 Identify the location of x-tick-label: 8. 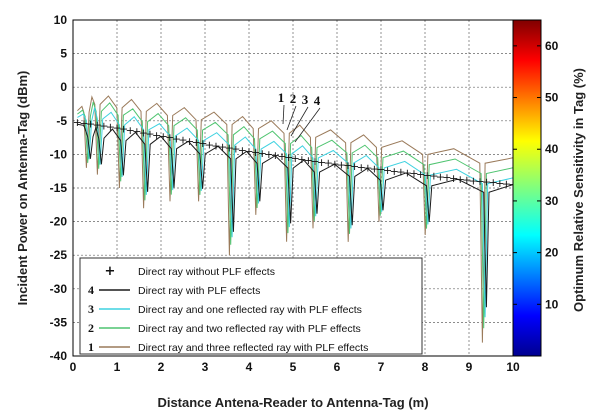
(425, 367).